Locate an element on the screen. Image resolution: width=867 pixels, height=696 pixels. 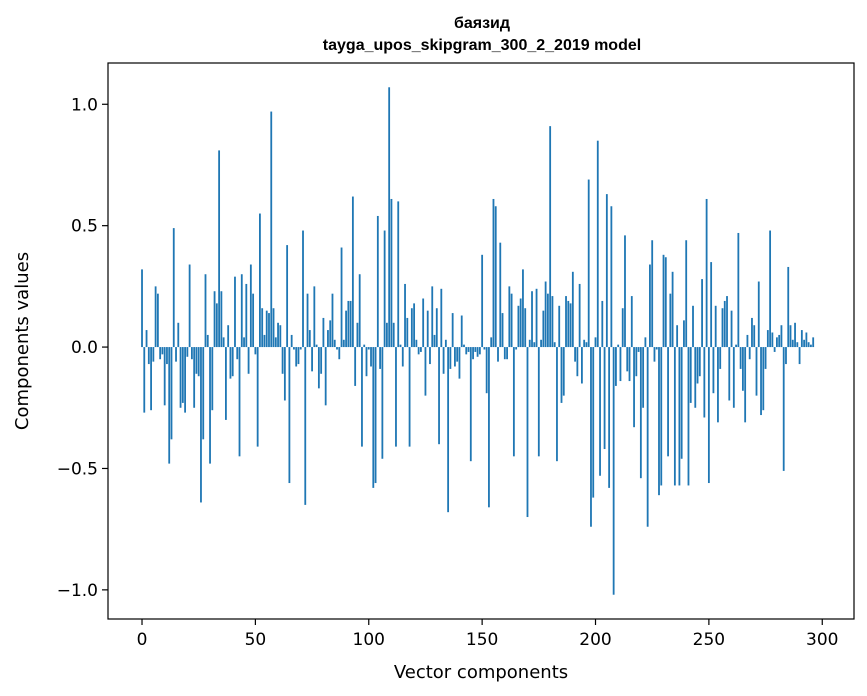
x-tick-label: 200 is located at coordinates (595, 640).